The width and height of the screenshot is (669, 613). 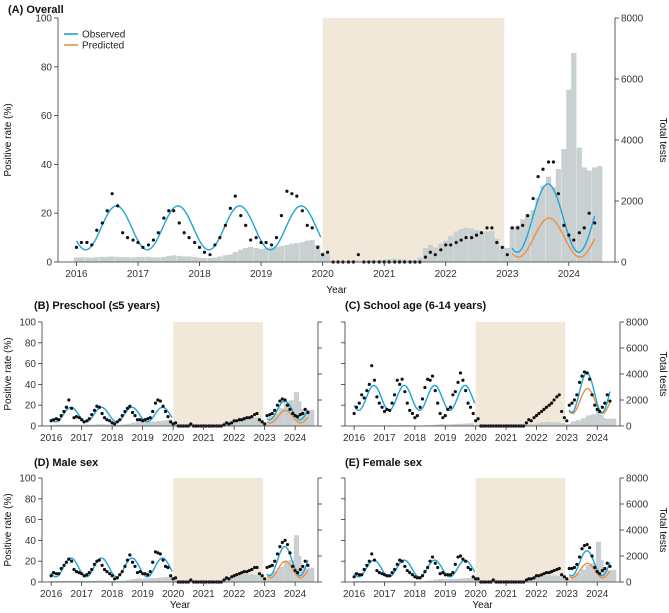 I want to click on x-tick-label: 2020, so click(x=173, y=438).